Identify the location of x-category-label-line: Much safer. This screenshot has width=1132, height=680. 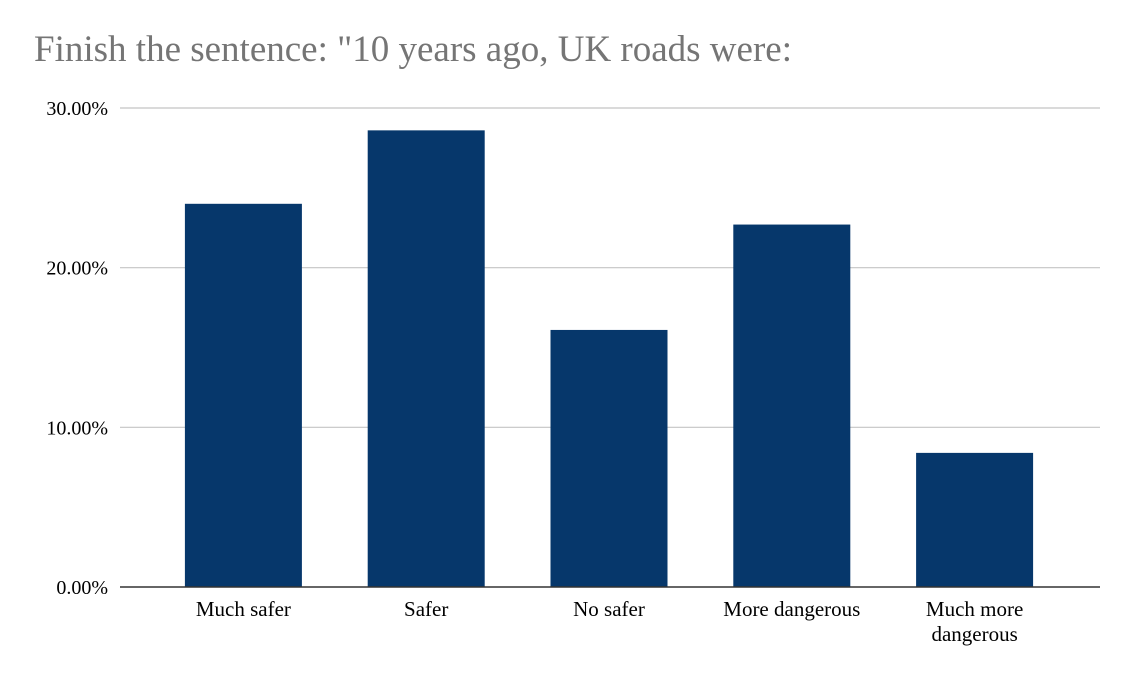
(243, 609).